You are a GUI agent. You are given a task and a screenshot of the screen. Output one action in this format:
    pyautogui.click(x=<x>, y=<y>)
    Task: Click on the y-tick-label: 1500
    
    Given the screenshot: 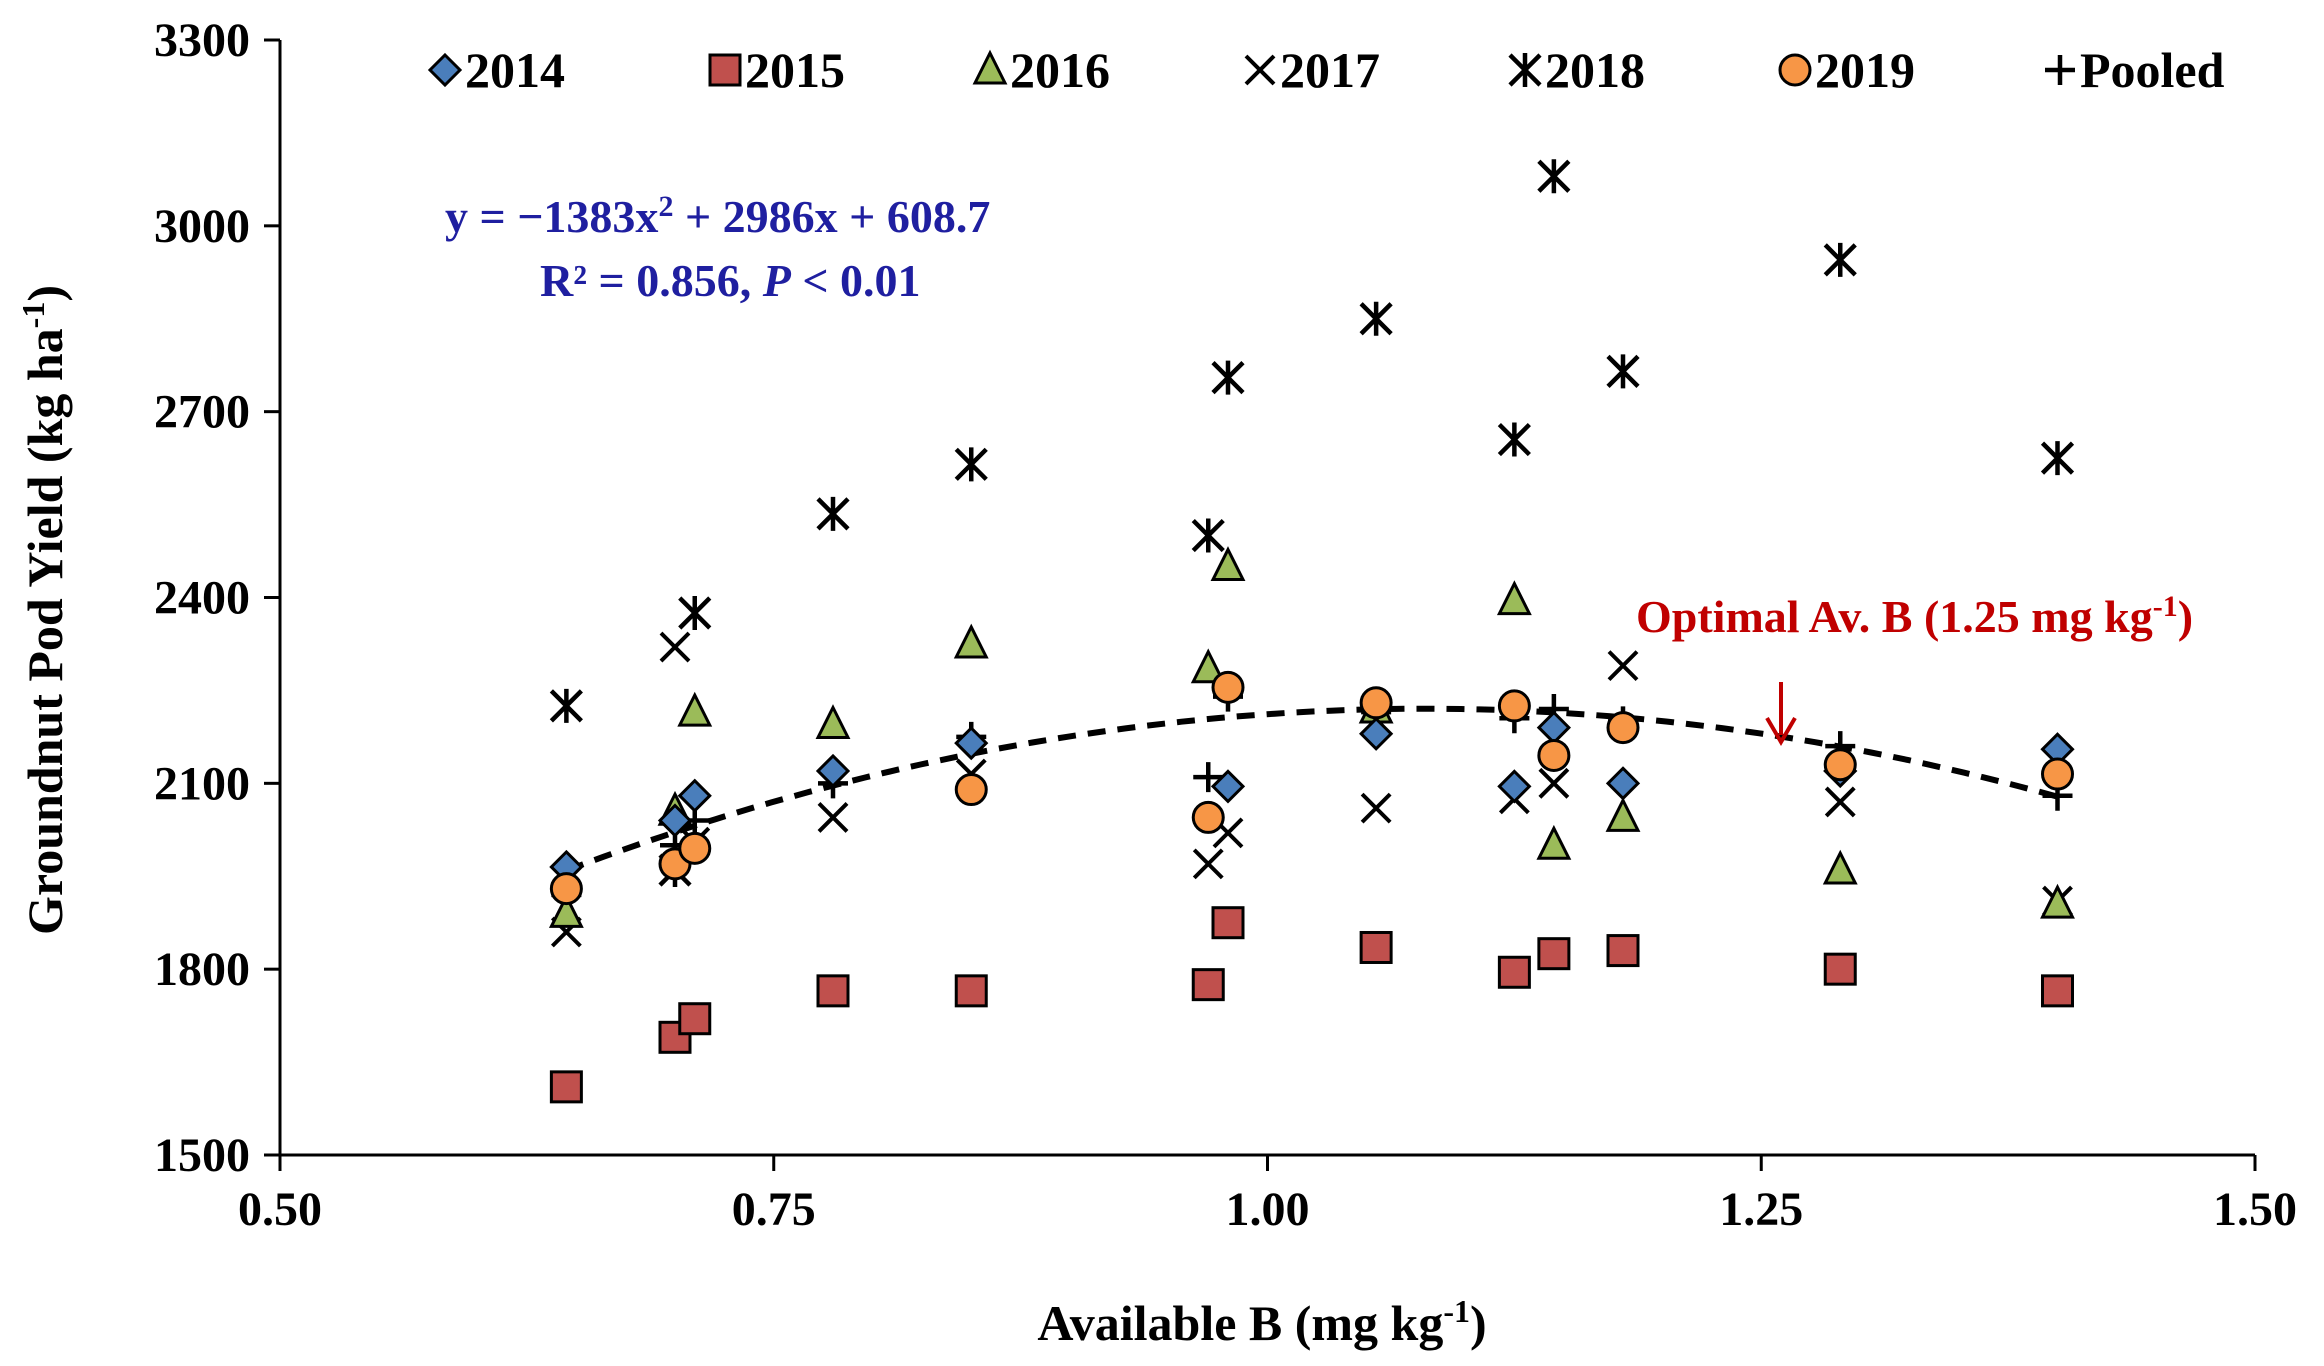 What is the action you would take?
    pyautogui.click(x=202, y=1155)
    